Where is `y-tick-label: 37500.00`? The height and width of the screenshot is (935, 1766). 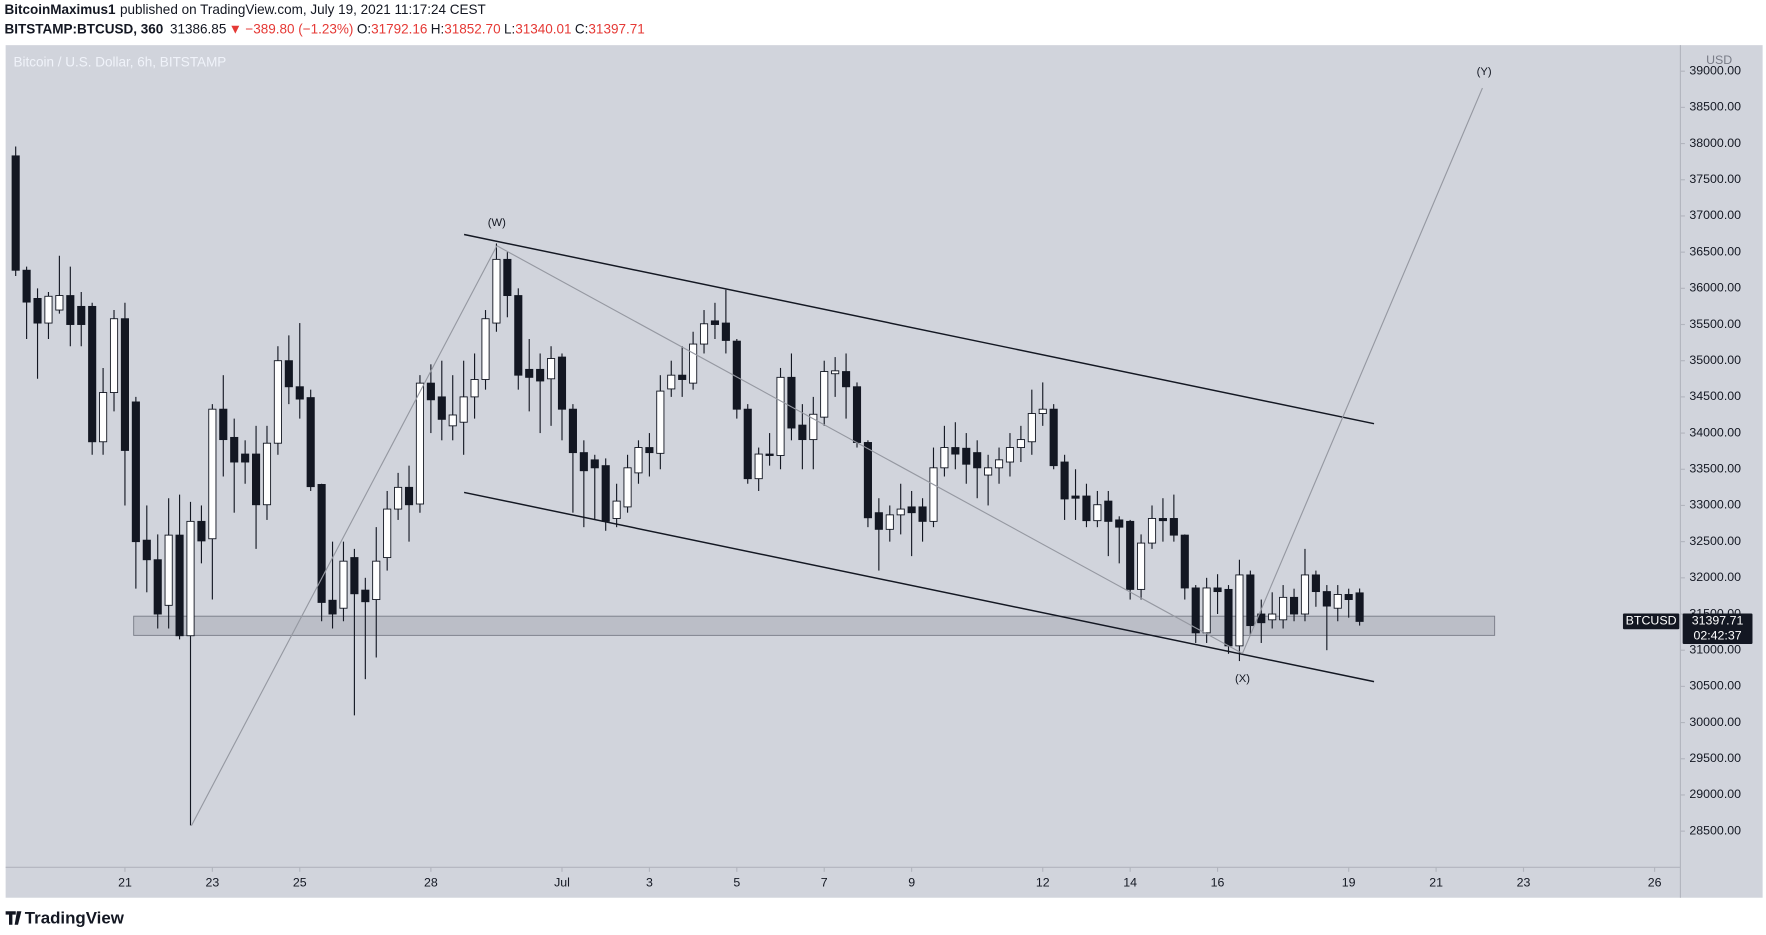
y-tick-label: 37500.00 is located at coordinates (1715, 179).